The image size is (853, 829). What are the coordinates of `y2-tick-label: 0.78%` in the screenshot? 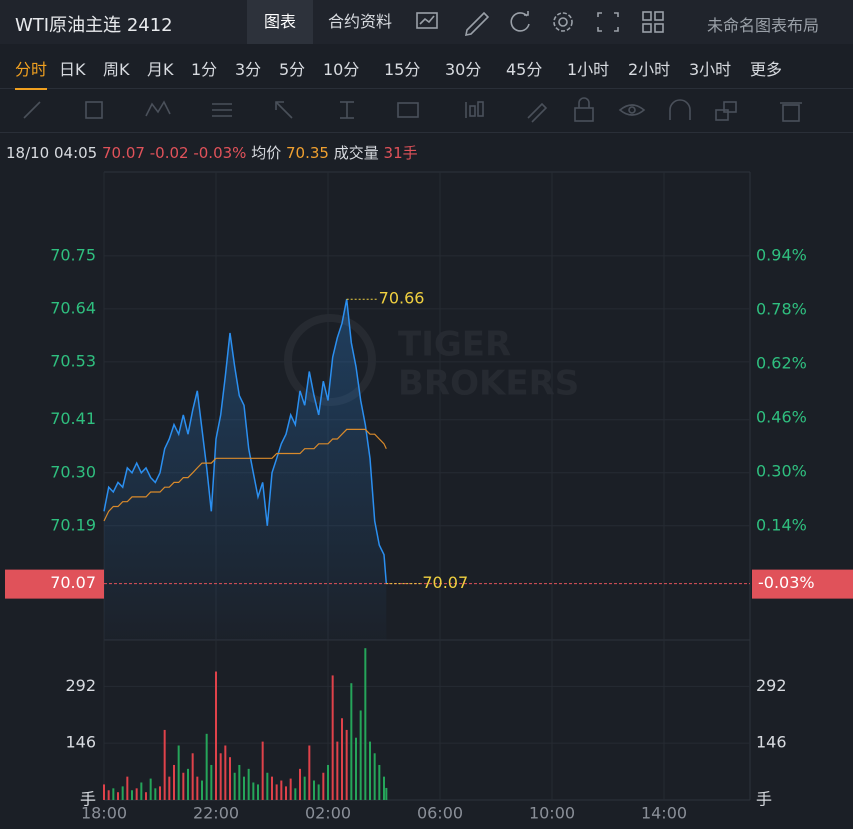 It's located at (781, 309).